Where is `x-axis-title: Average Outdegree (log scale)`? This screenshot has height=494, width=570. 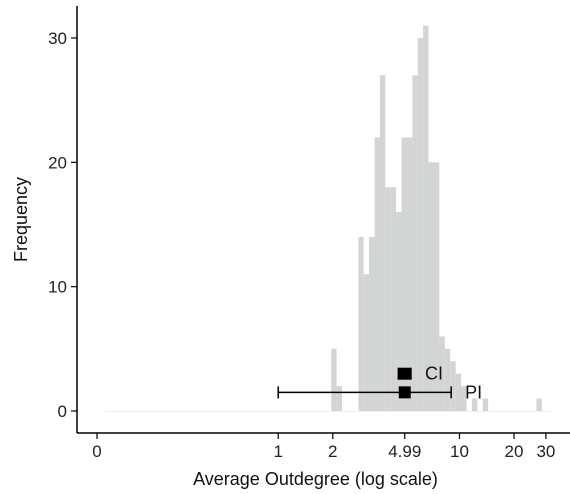
x-axis-title: Average Outdegree (log scale) is located at coordinates (315, 479).